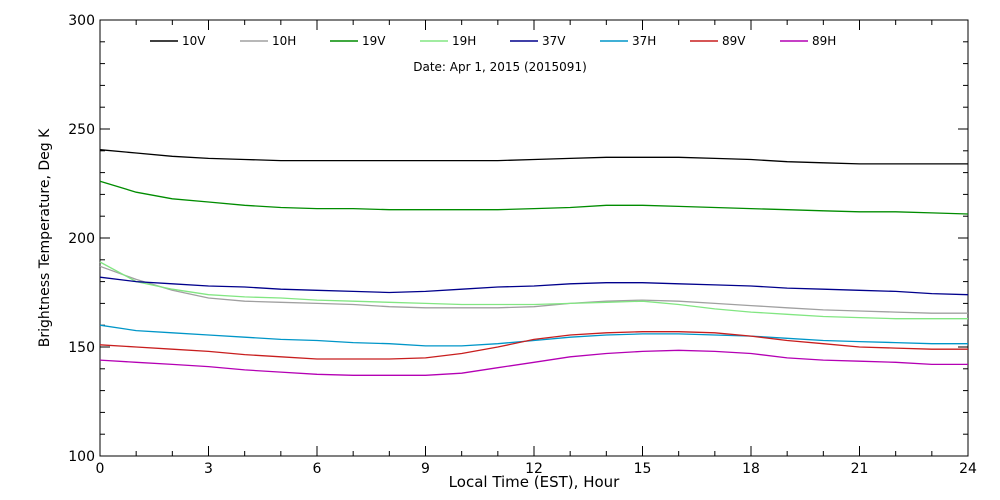 This screenshot has height=500, width=1000. What do you see at coordinates (968, 469) in the screenshot?
I see `x-tick-label: 24` at bounding box center [968, 469].